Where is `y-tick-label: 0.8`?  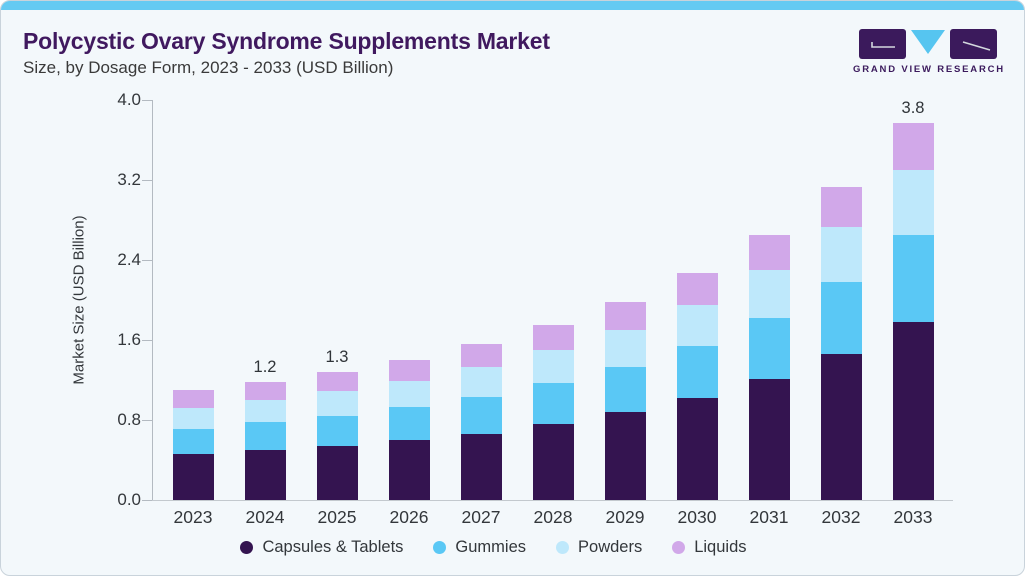 y-tick-label: 0.8 is located at coordinates (129, 419).